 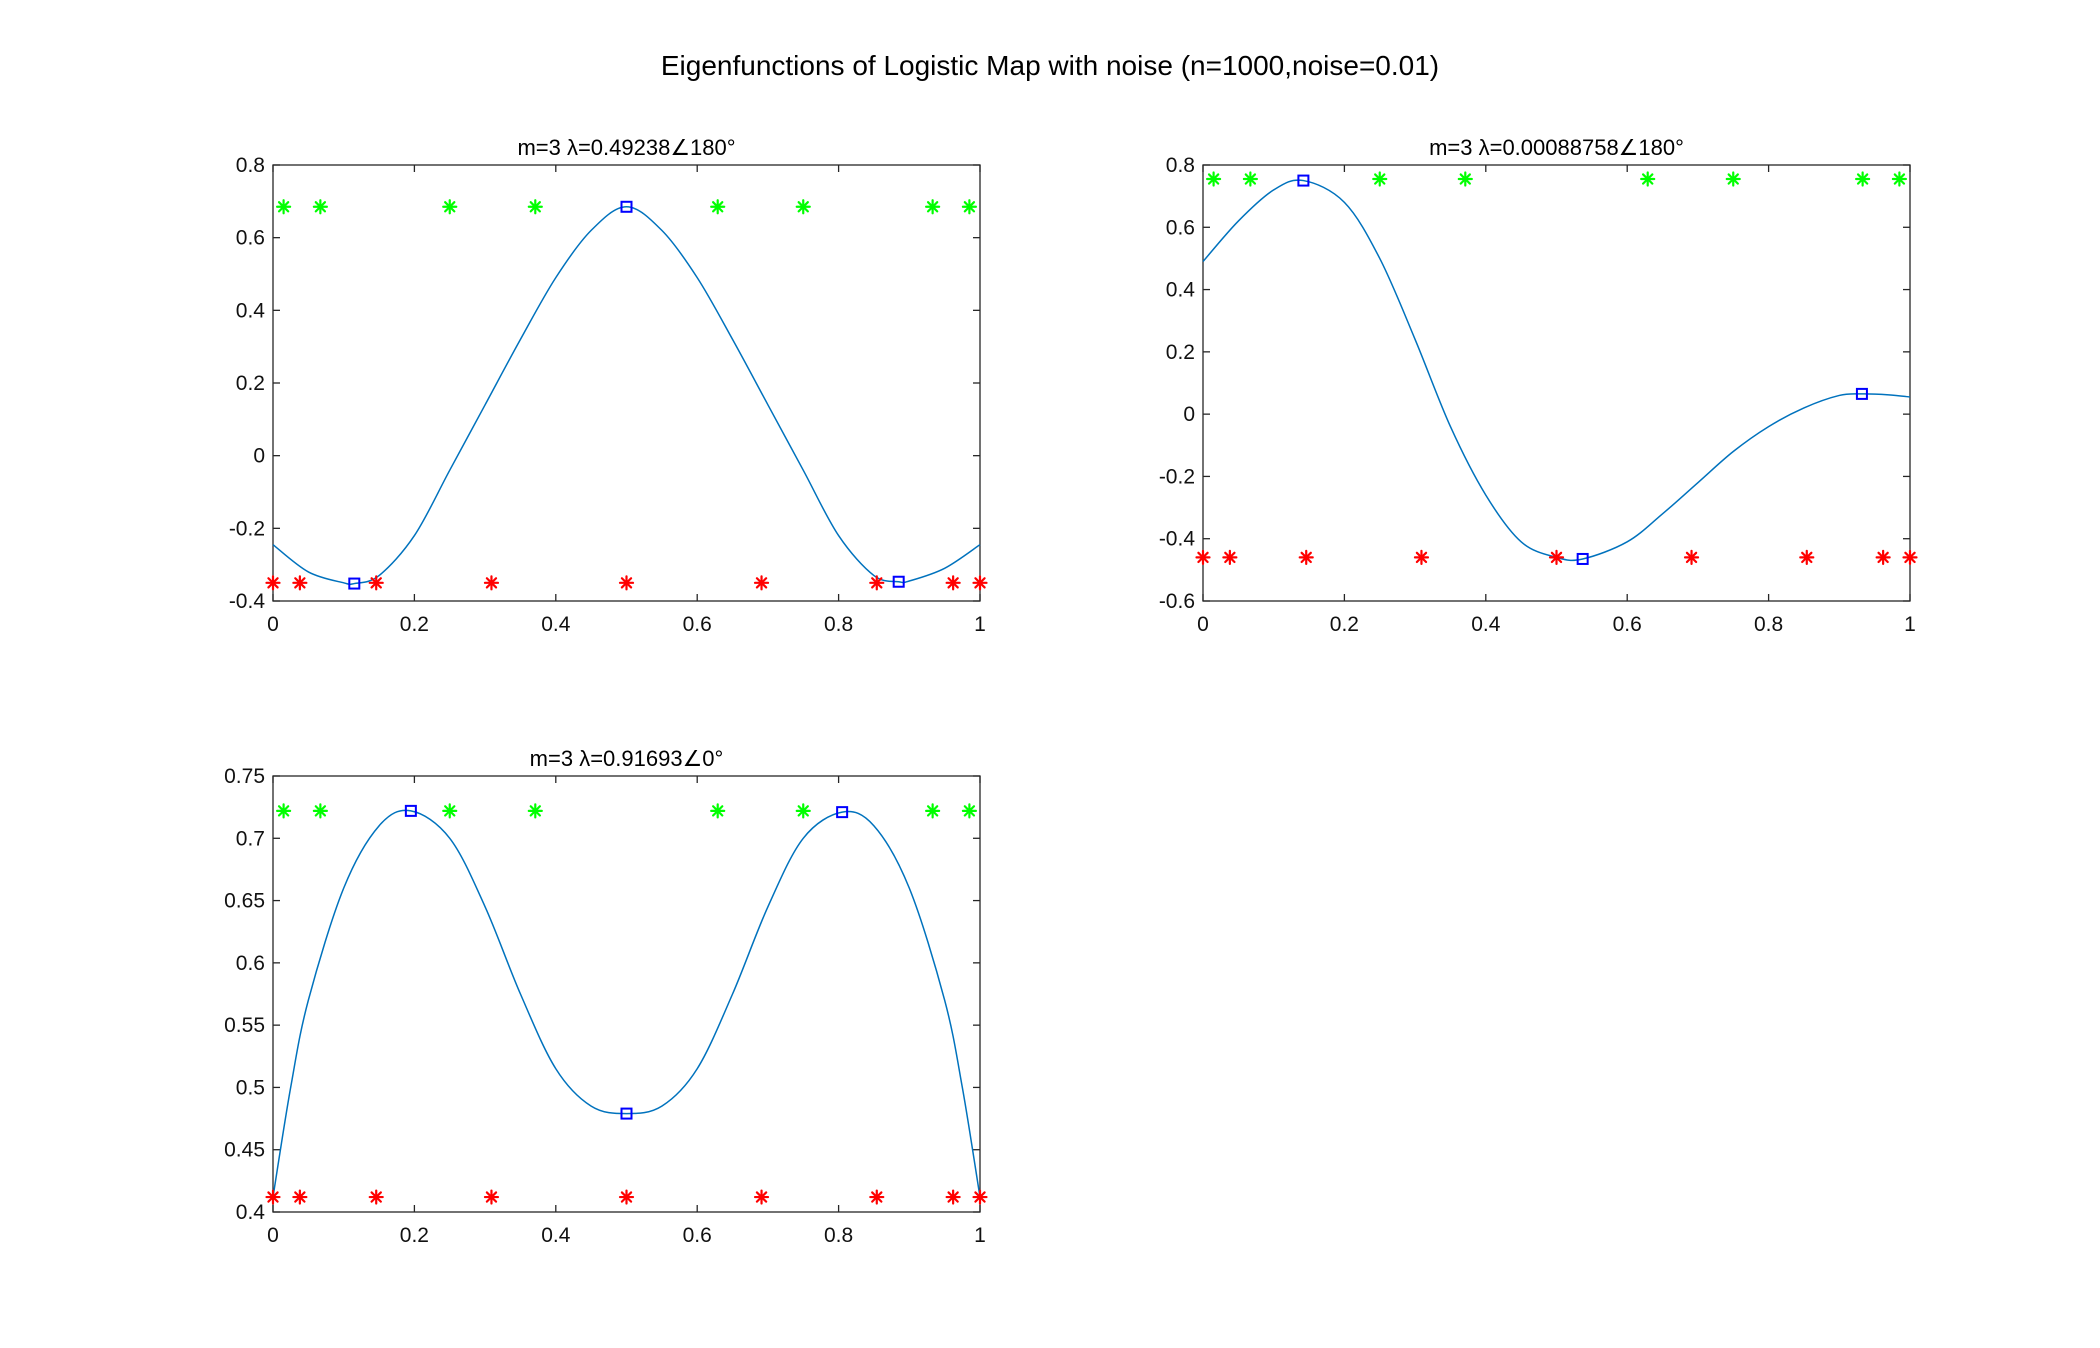 What do you see at coordinates (626, 147) in the screenshot?
I see `subplot-title: m=3 λ=0.49238∠180°` at bounding box center [626, 147].